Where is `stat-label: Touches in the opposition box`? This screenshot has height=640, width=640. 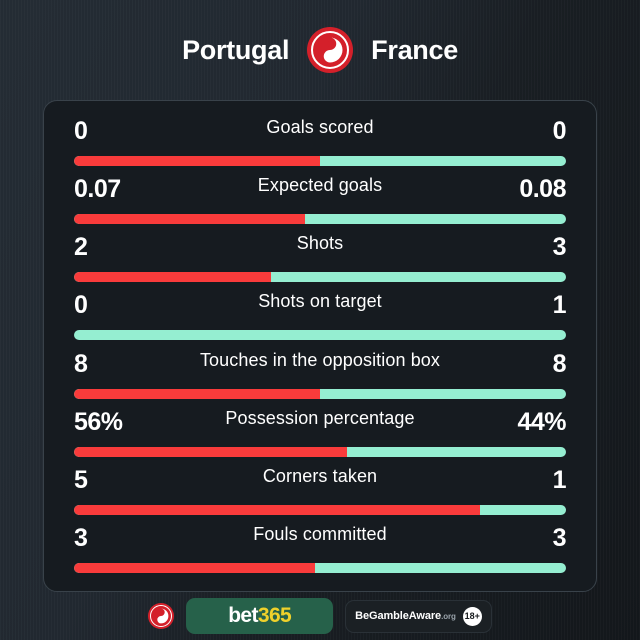 stat-label: Touches in the opposition box is located at coordinates (320, 359).